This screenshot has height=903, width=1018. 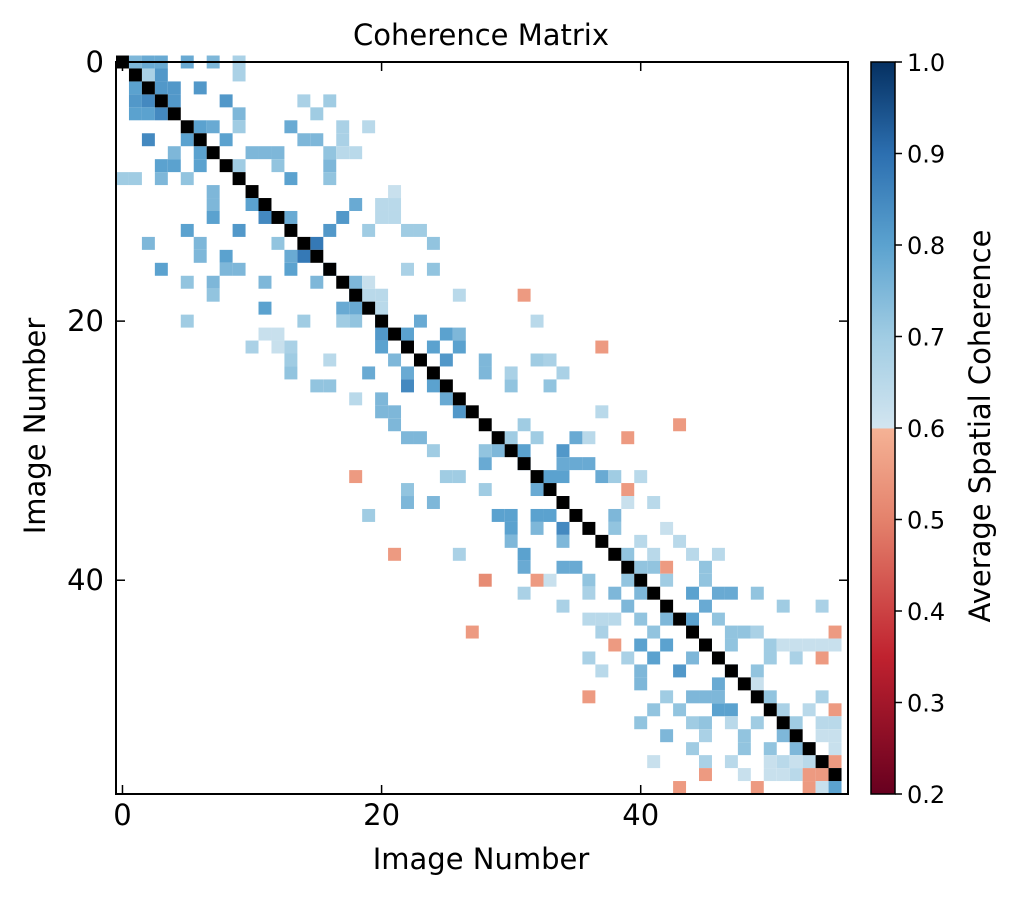 I want to click on chart-title: Coherence Matrix, so click(x=481, y=35).